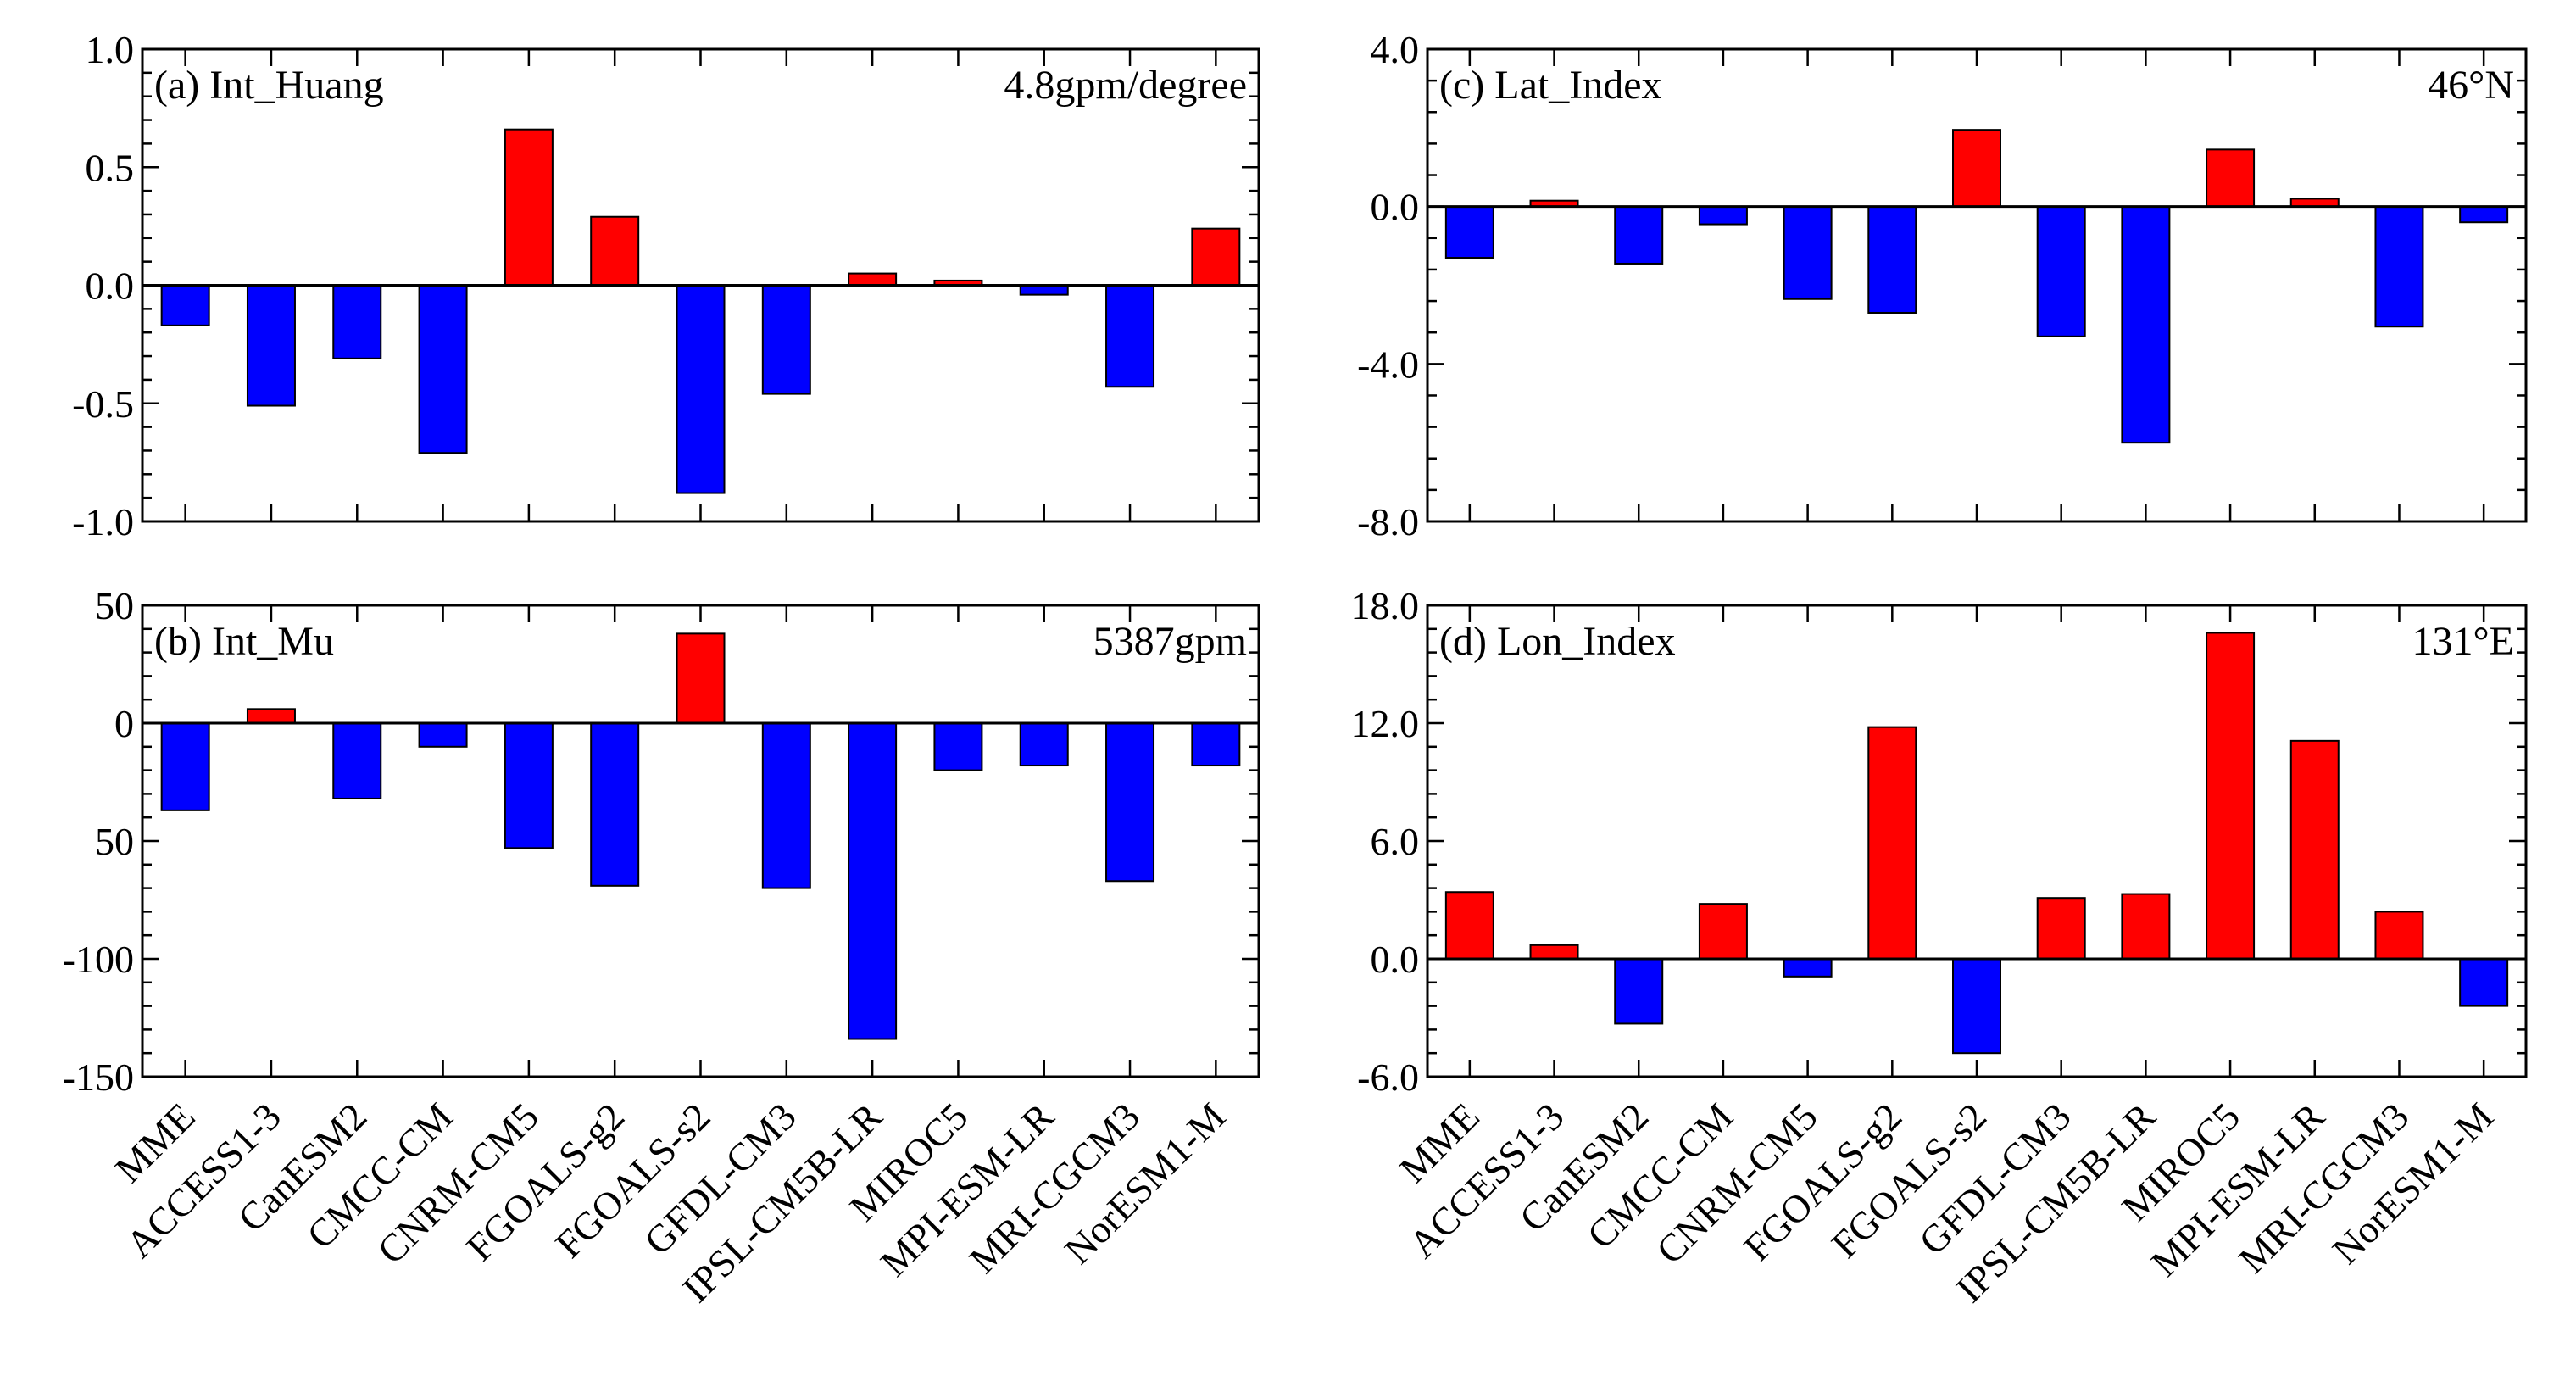 This screenshot has height=1387, width=2576. Describe the element at coordinates (1385, 605) in the screenshot. I see `y-tick-label: 18.0` at that location.